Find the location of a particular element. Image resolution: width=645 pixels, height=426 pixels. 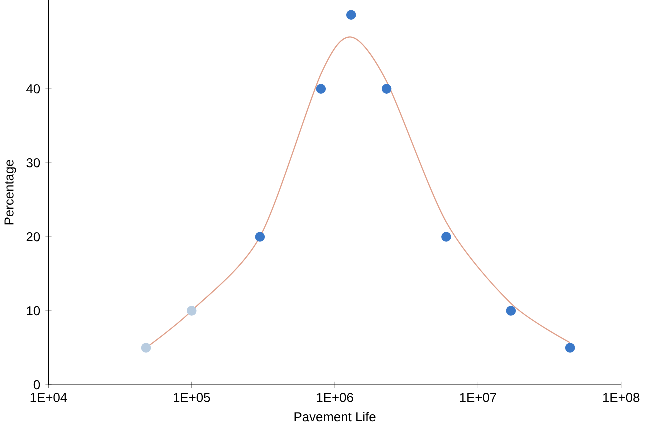

y-axis-title: Percentage is located at coordinates (10, 192).